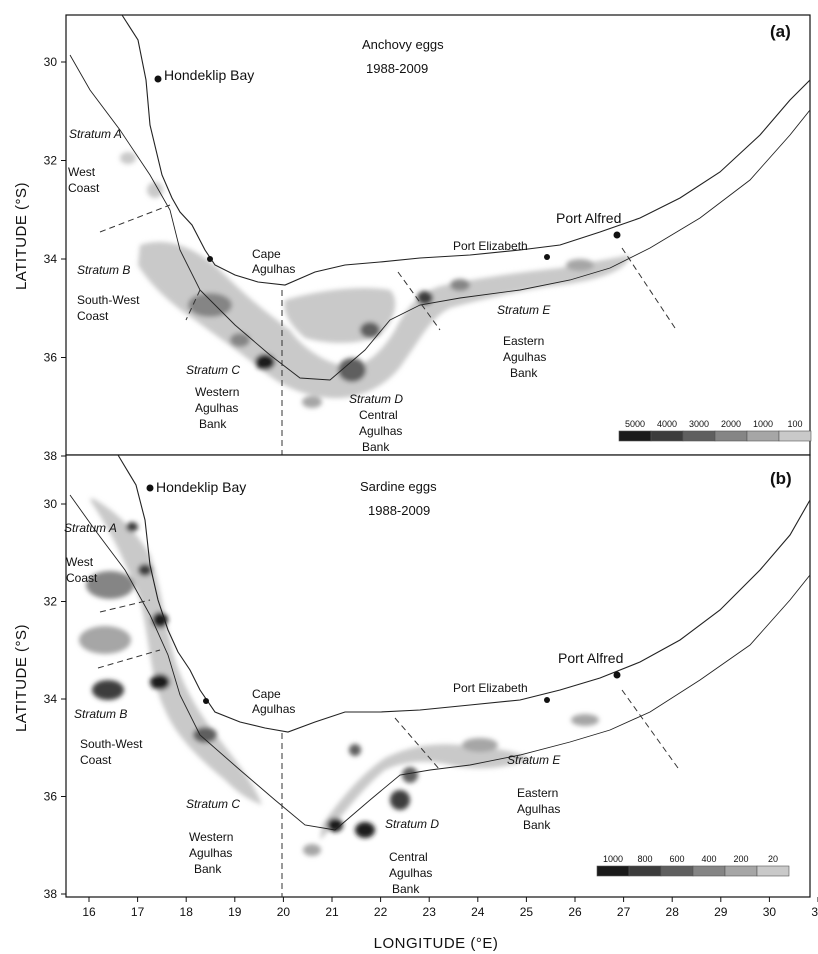 The height and width of the screenshot is (954, 818). What do you see at coordinates (436, 943) in the screenshot?
I see `x-axis-title: LONGITUDE (°E)` at bounding box center [436, 943].